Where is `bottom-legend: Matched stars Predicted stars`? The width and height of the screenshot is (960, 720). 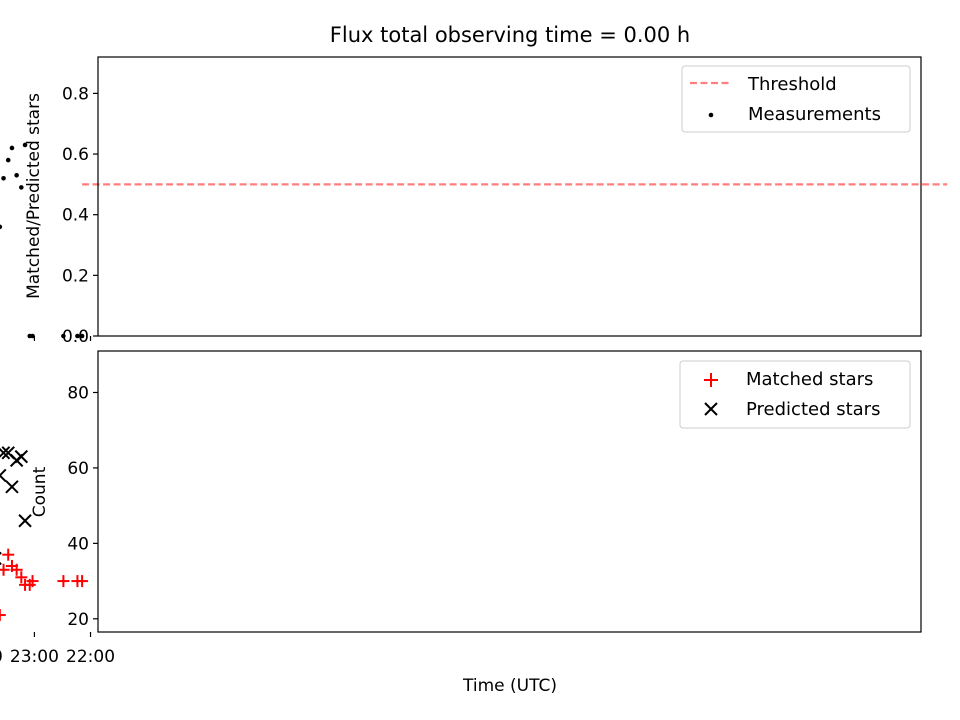
bottom-legend: Matched stars Predicted stars is located at coordinates (795, 394).